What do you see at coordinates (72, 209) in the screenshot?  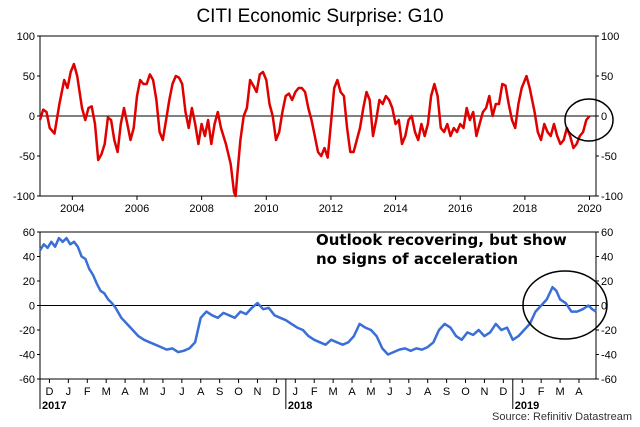 I see `top-xtick-label: 2004` at bounding box center [72, 209].